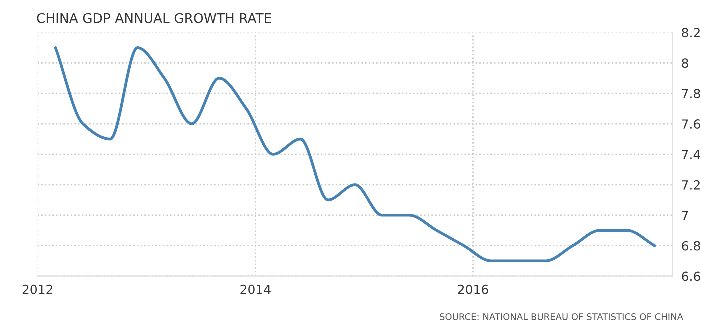 The width and height of the screenshot is (701, 327). Describe the element at coordinates (255, 289) in the screenshot. I see `x-tick-label: 2014` at that location.